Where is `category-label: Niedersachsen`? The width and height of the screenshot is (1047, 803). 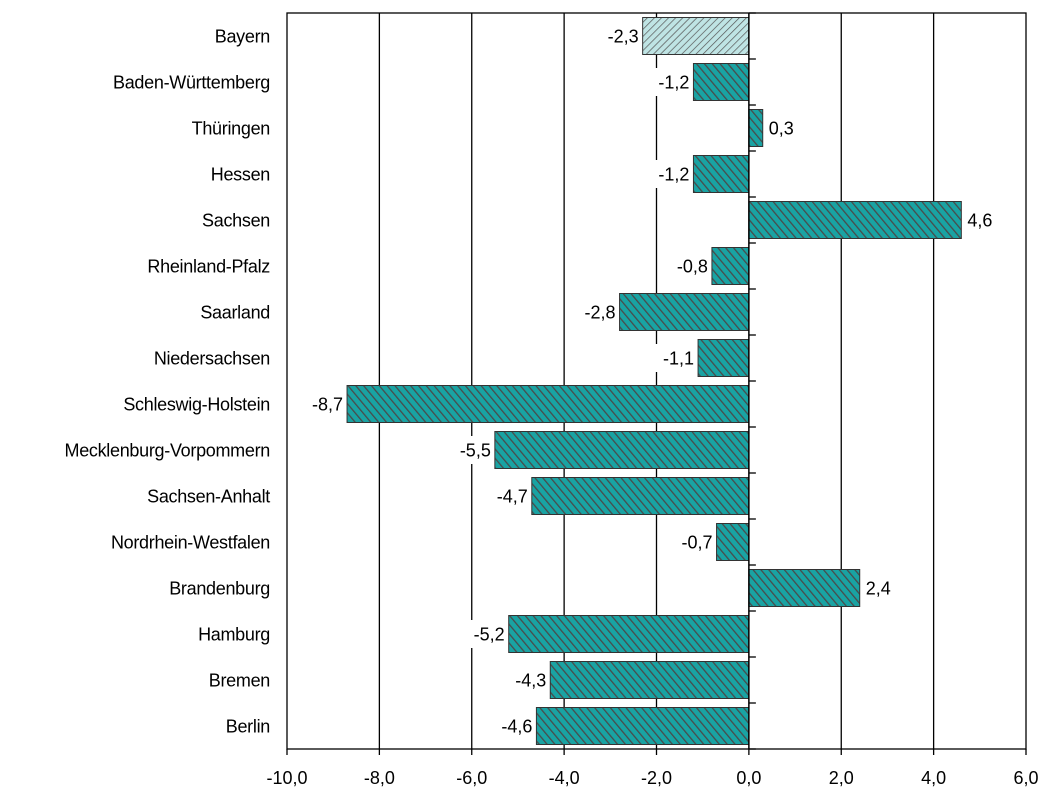 category-label: Niedersachsen is located at coordinates (212, 359).